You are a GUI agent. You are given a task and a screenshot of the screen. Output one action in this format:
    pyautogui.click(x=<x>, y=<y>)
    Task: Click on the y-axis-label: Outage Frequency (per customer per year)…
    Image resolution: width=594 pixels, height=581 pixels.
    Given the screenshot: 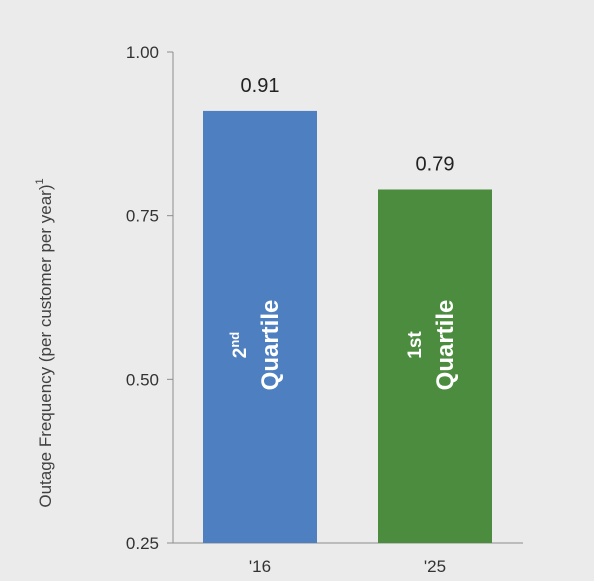 What is the action you would take?
    pyautogui.click(x=44, y=342)
    